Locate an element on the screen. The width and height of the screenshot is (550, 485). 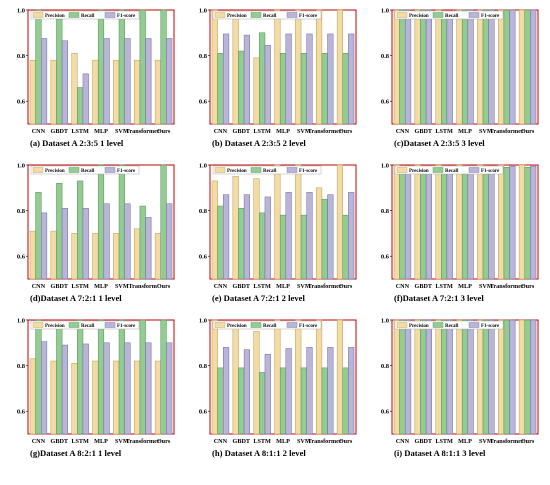
panel-caption: (f)Dataset A 7:2:1 3 level is located at coordinates (439, 298).